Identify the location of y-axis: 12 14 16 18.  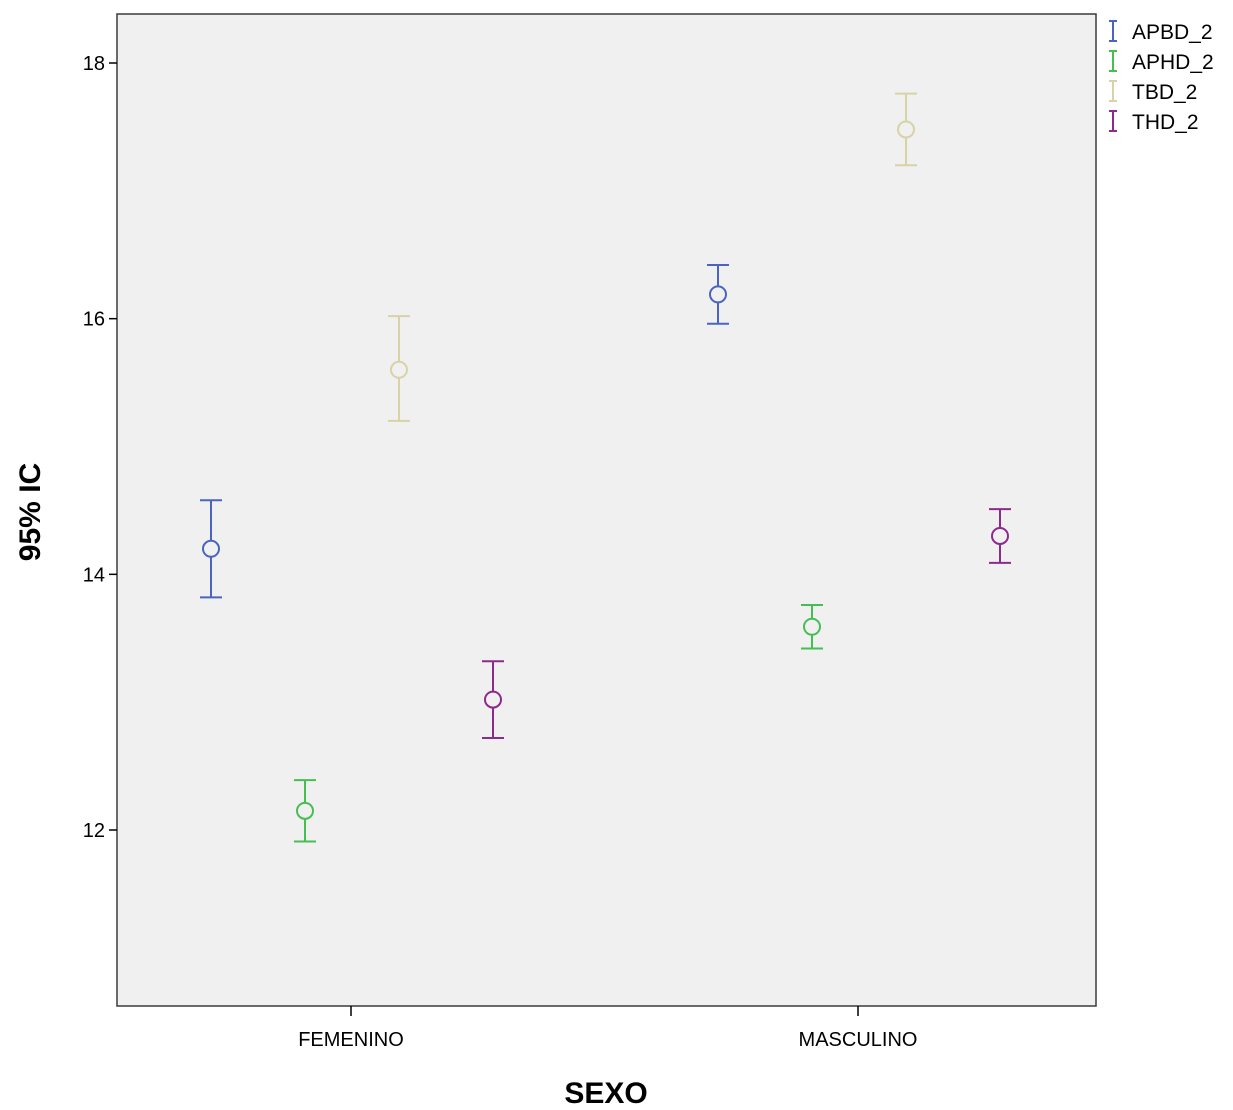
(100, 447).